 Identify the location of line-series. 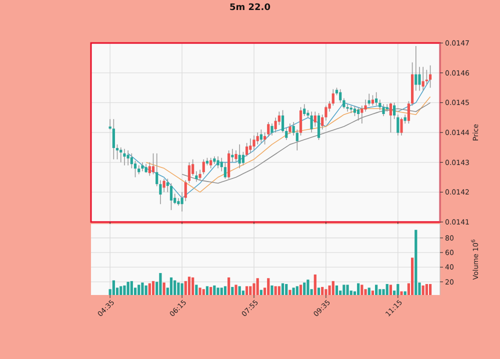
(306, 143).